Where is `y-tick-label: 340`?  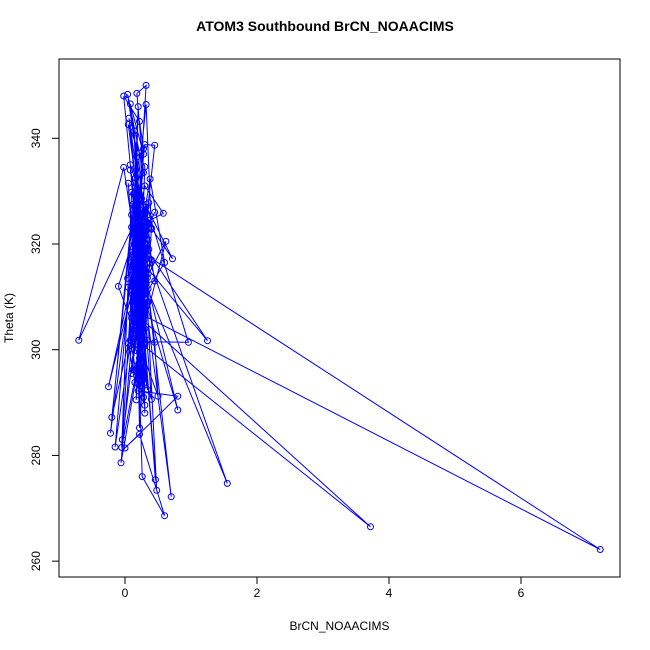
y-tick-label: 340 is located at coordinates (36, 138).